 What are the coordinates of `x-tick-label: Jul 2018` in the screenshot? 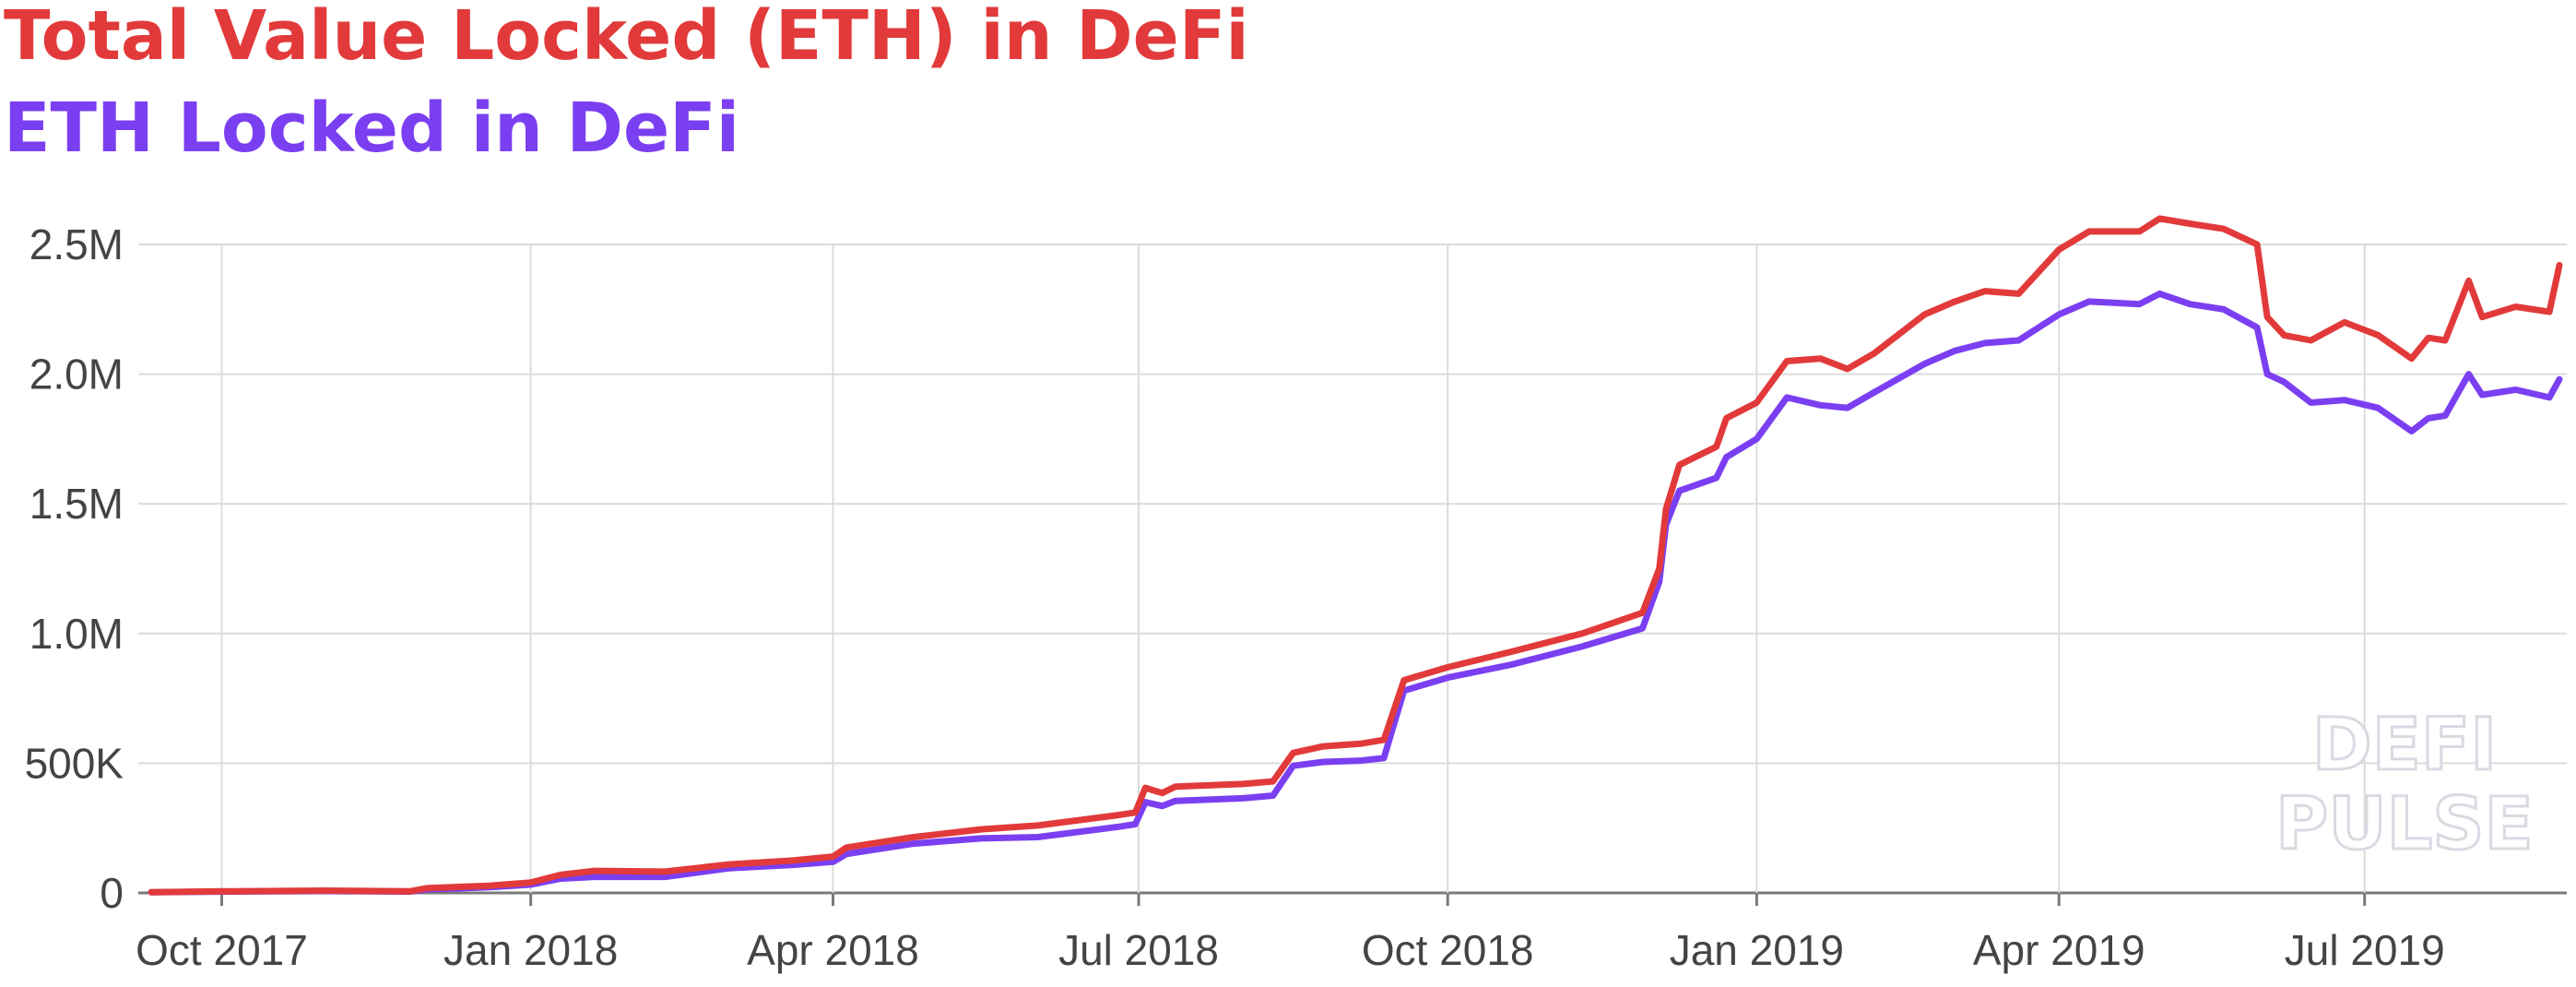 It's located at (1138, 950).